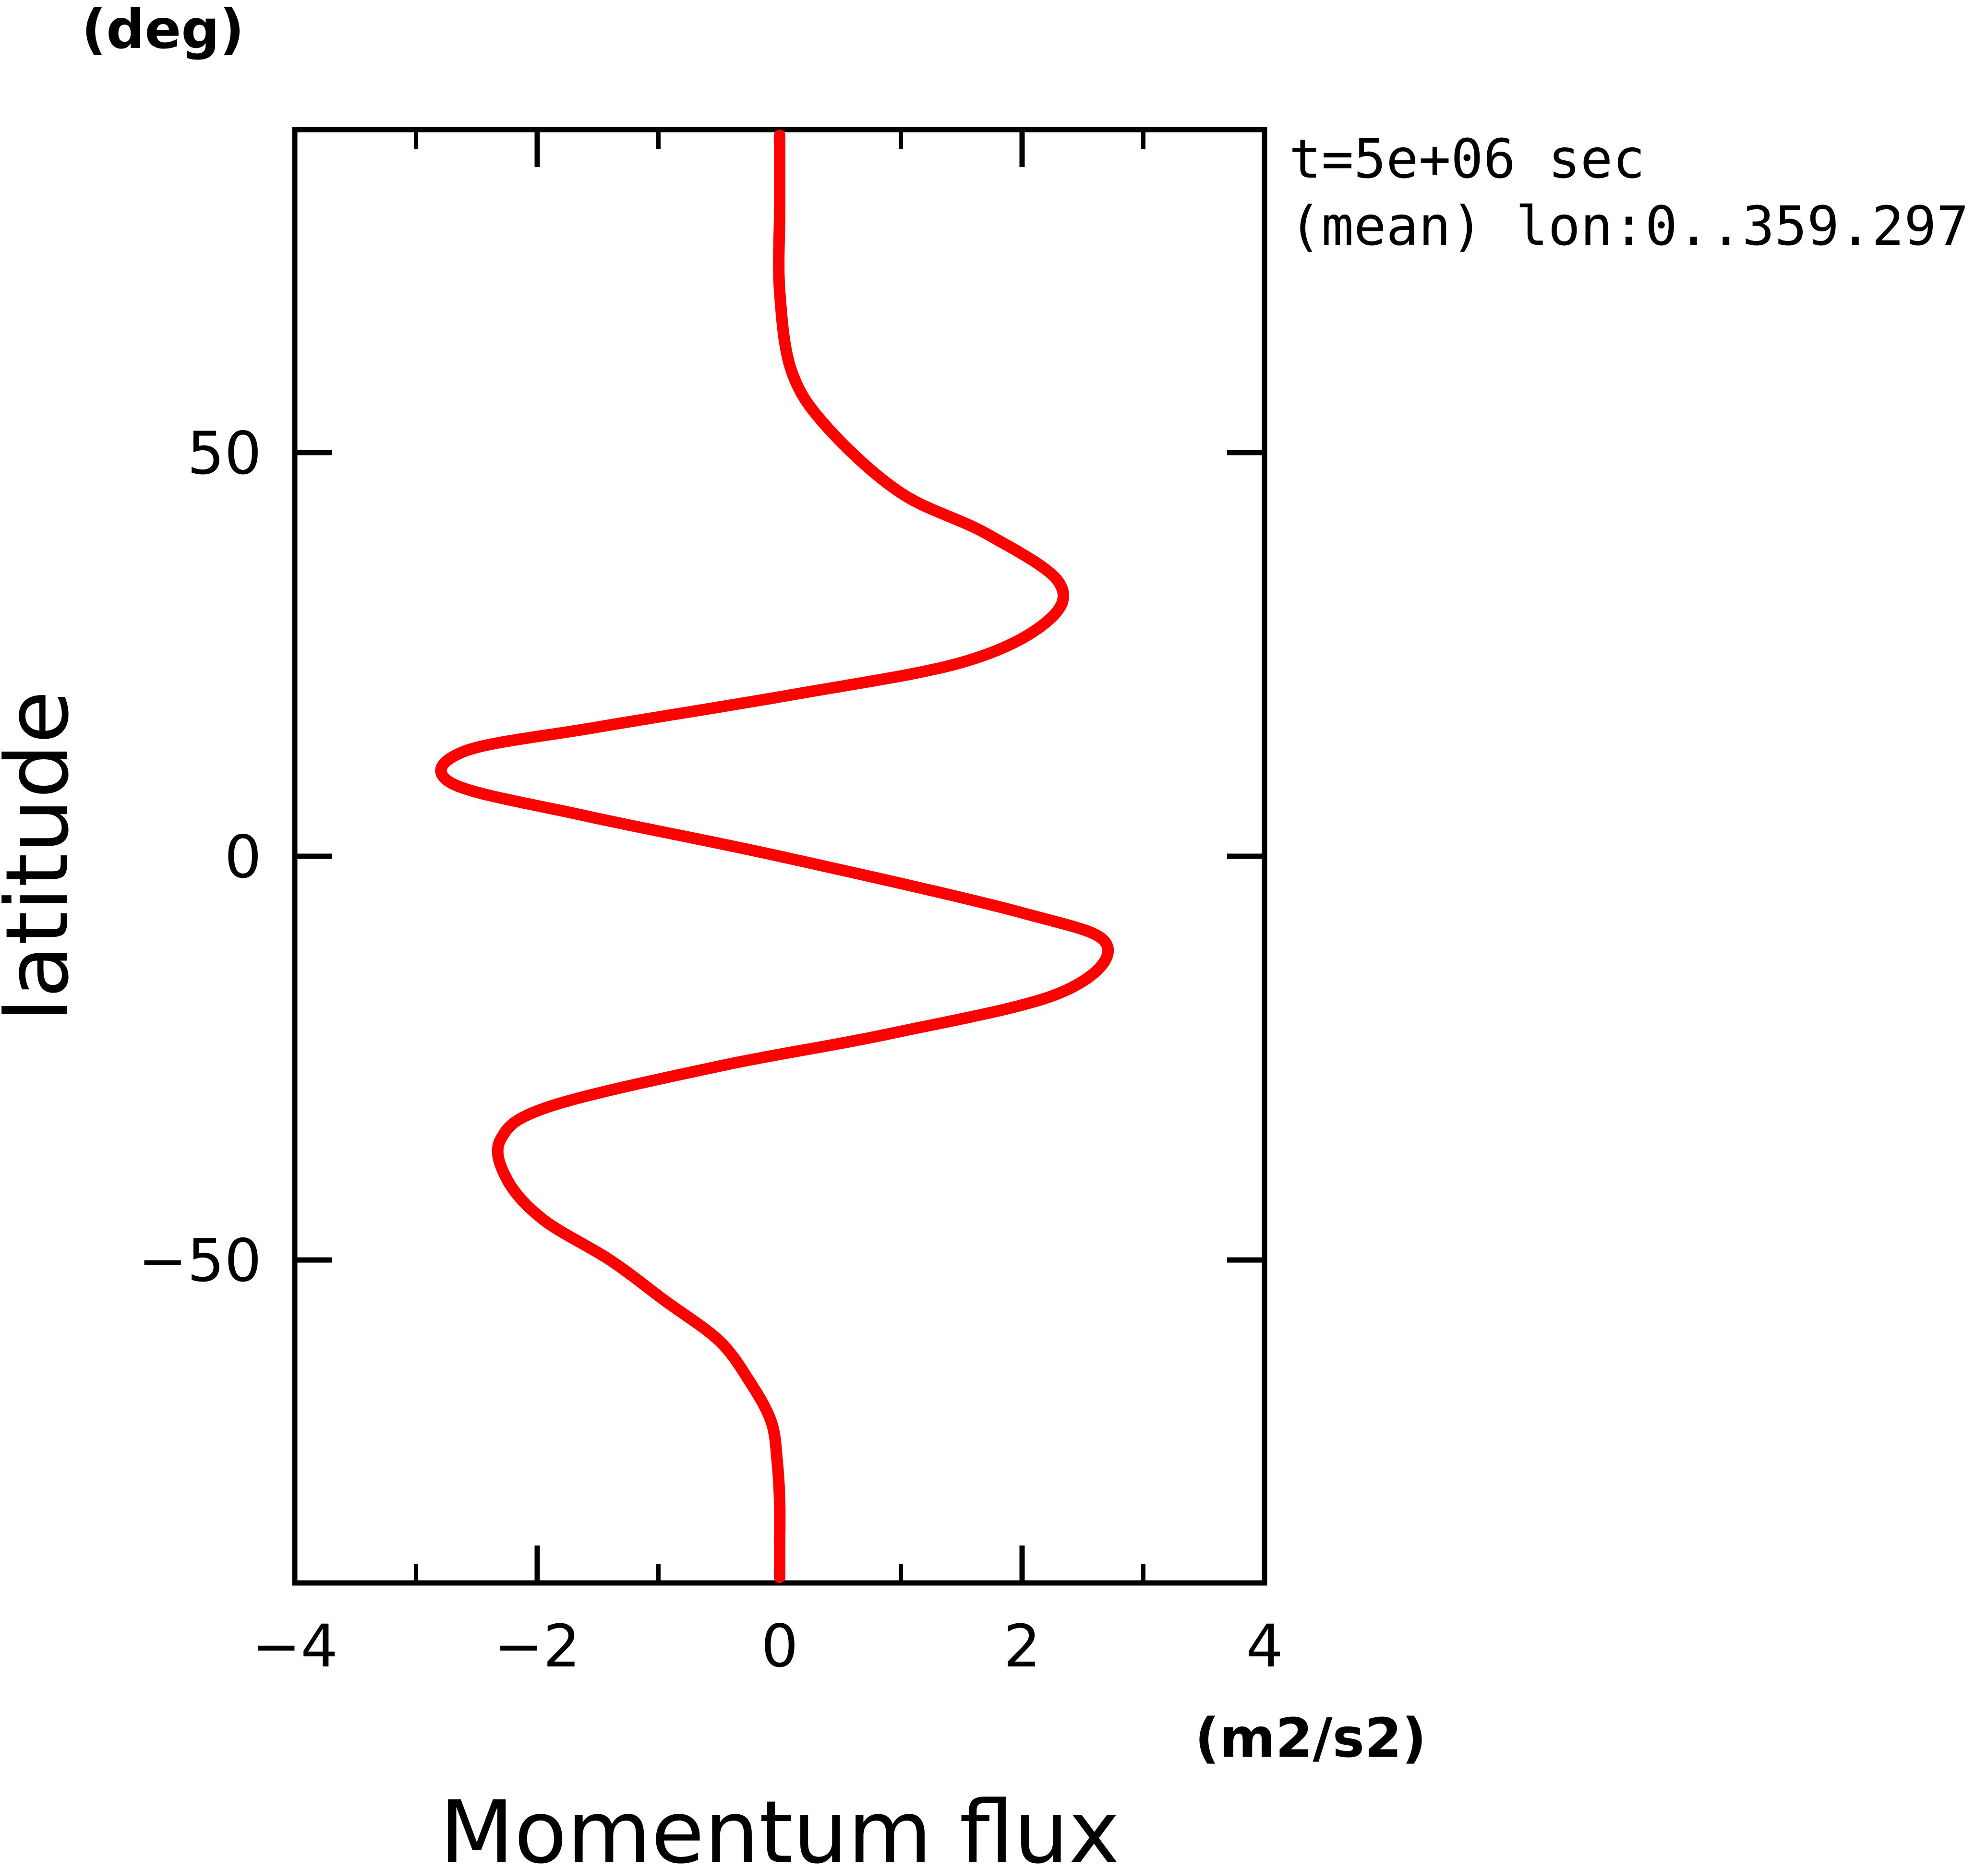  I want to click on y-tick-label: 50, so click(224, 453).